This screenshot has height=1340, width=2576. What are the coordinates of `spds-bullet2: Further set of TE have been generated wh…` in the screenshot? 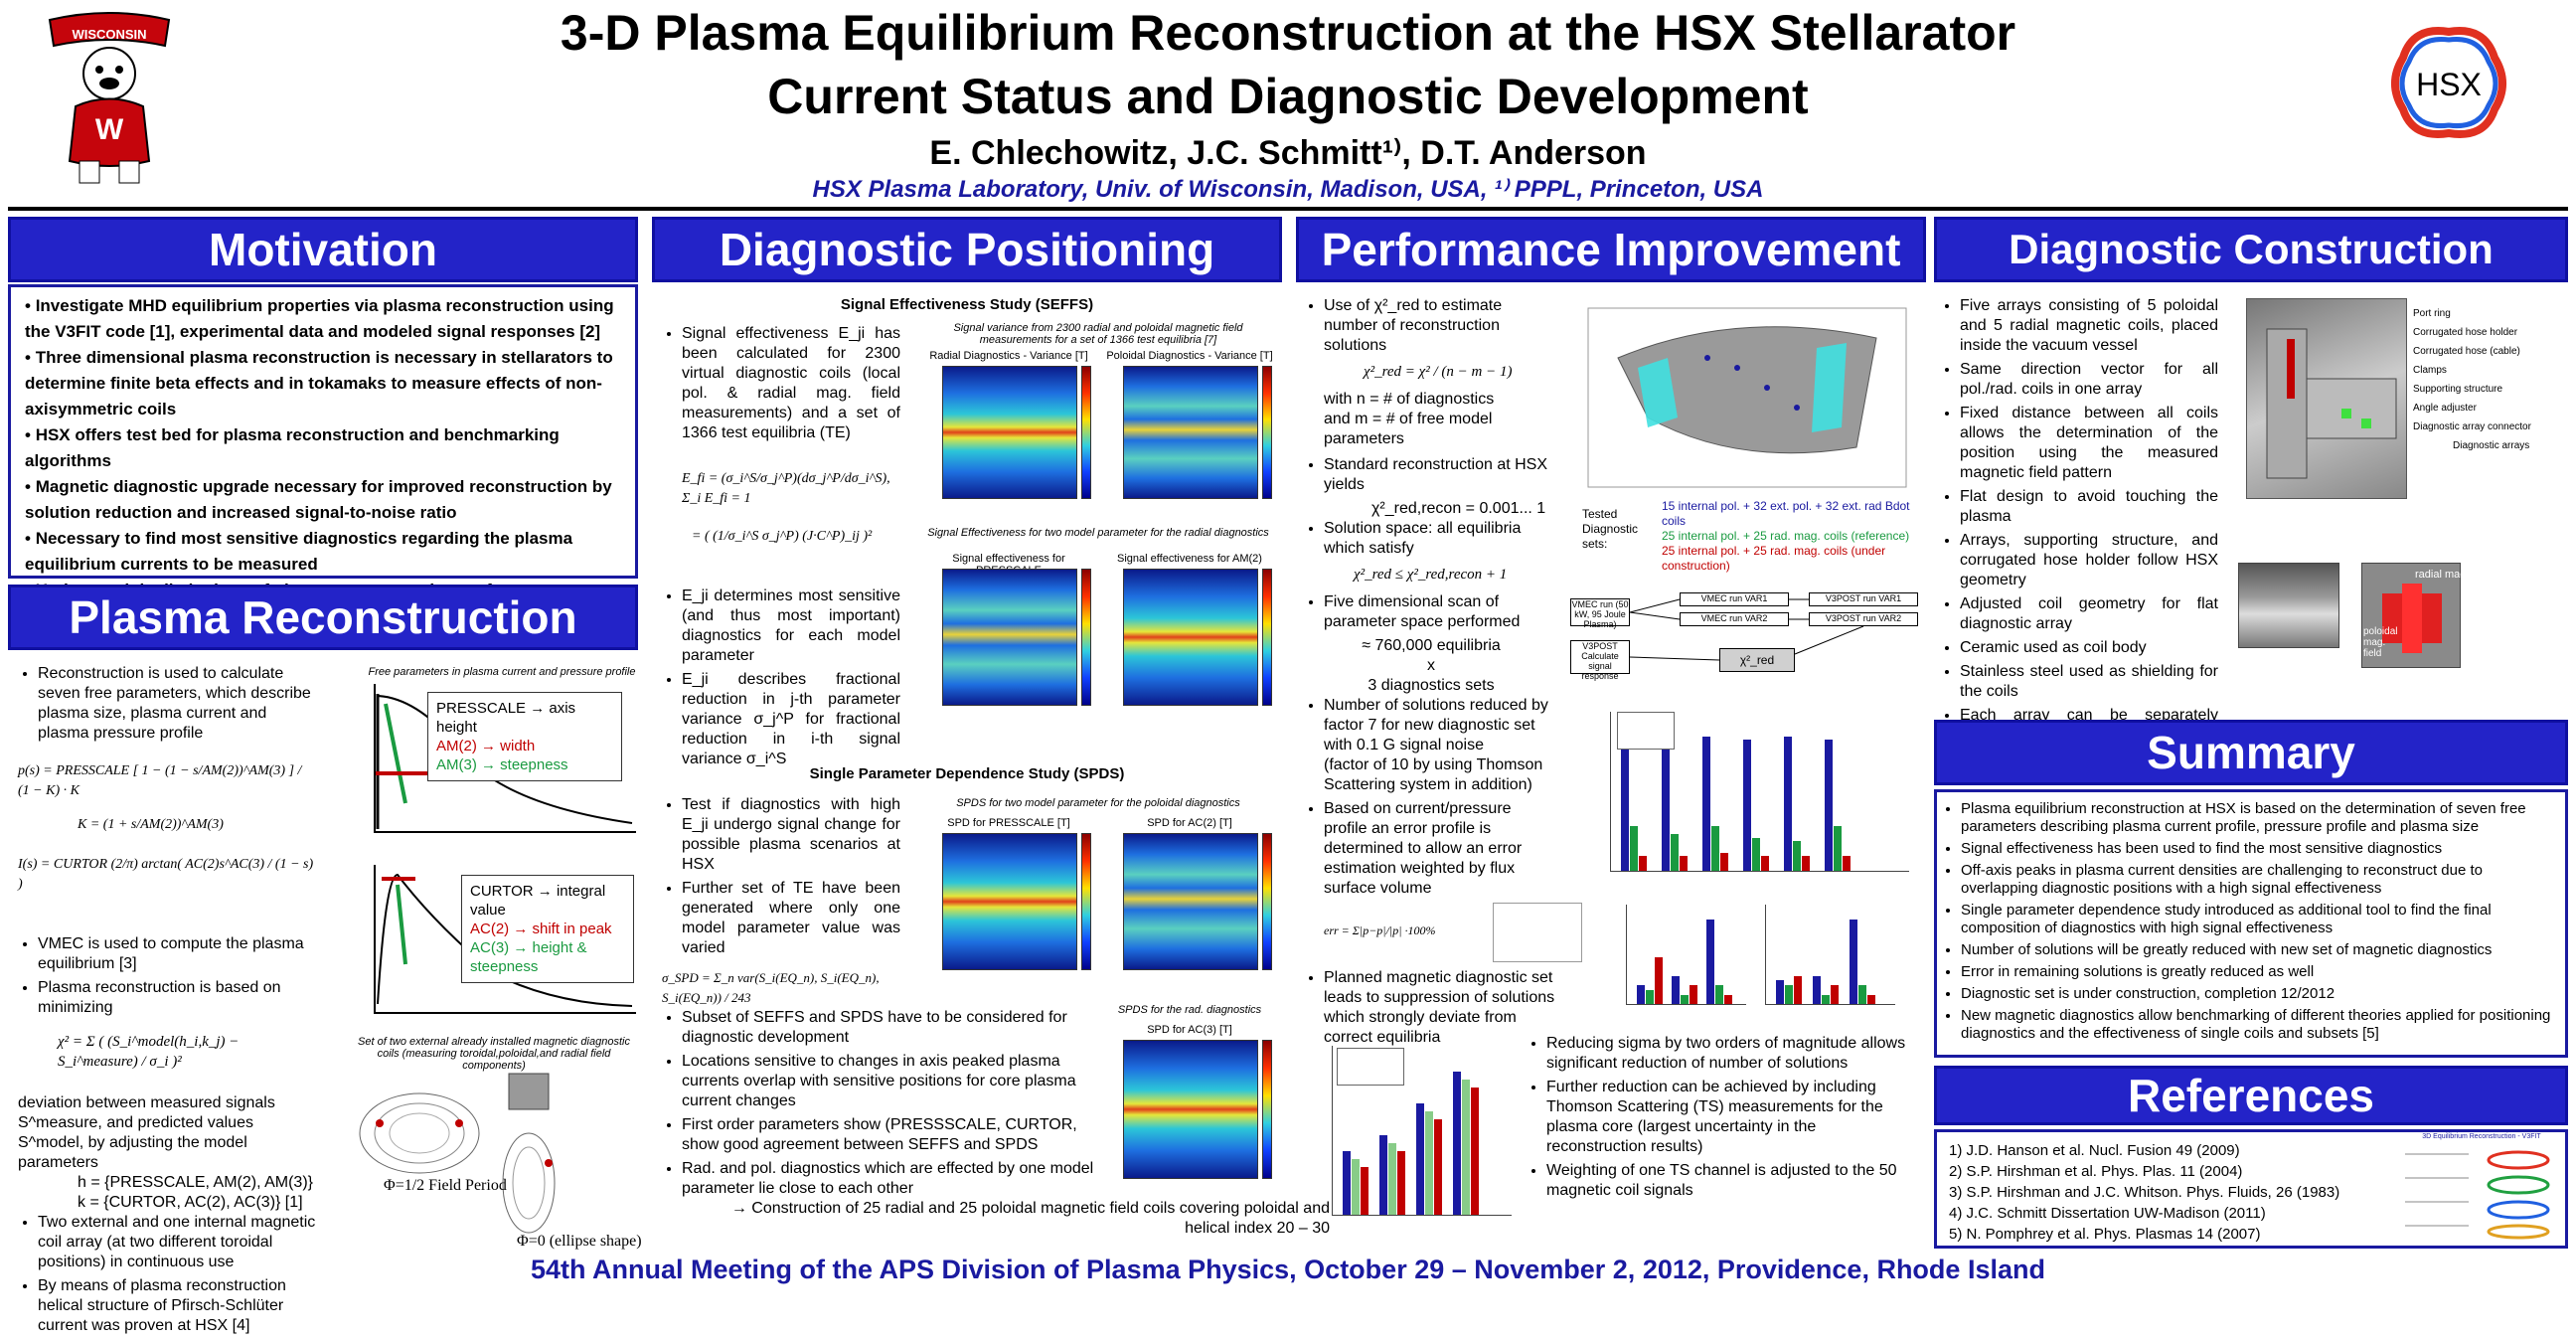 It's located at (791, 919).